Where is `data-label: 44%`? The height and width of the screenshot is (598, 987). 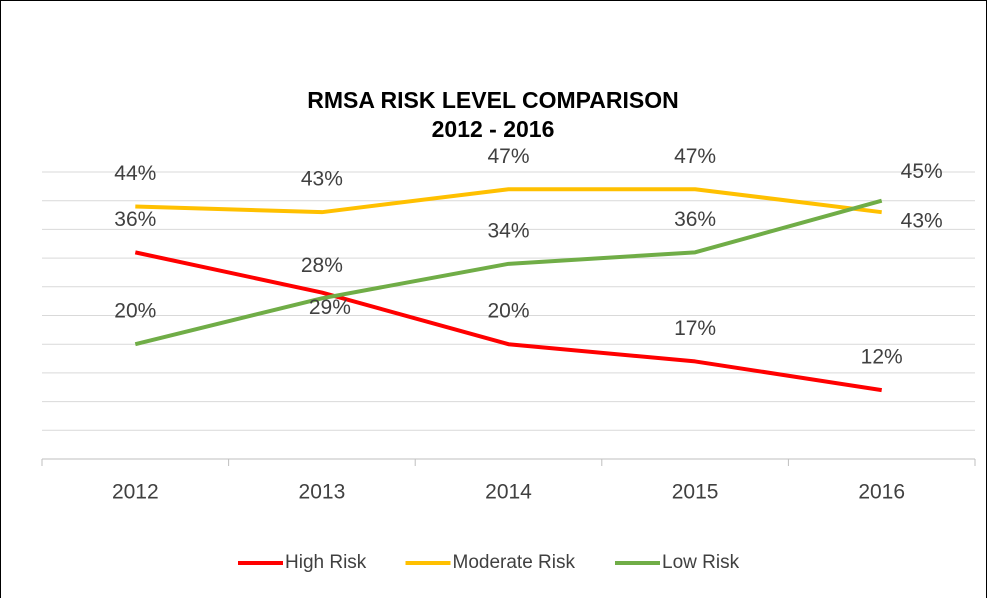 data-label: 44% is located at coordinates (135, 173).